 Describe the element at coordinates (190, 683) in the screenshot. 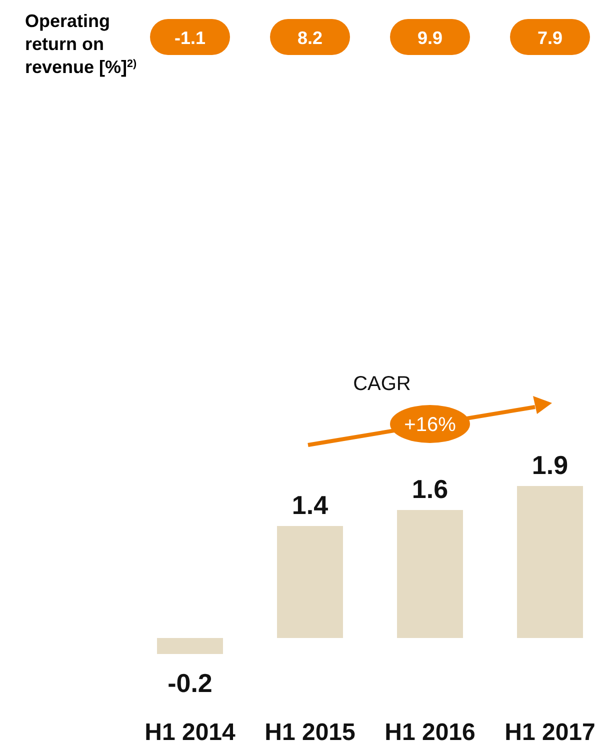

I see `data-label: -0.2` at that location.